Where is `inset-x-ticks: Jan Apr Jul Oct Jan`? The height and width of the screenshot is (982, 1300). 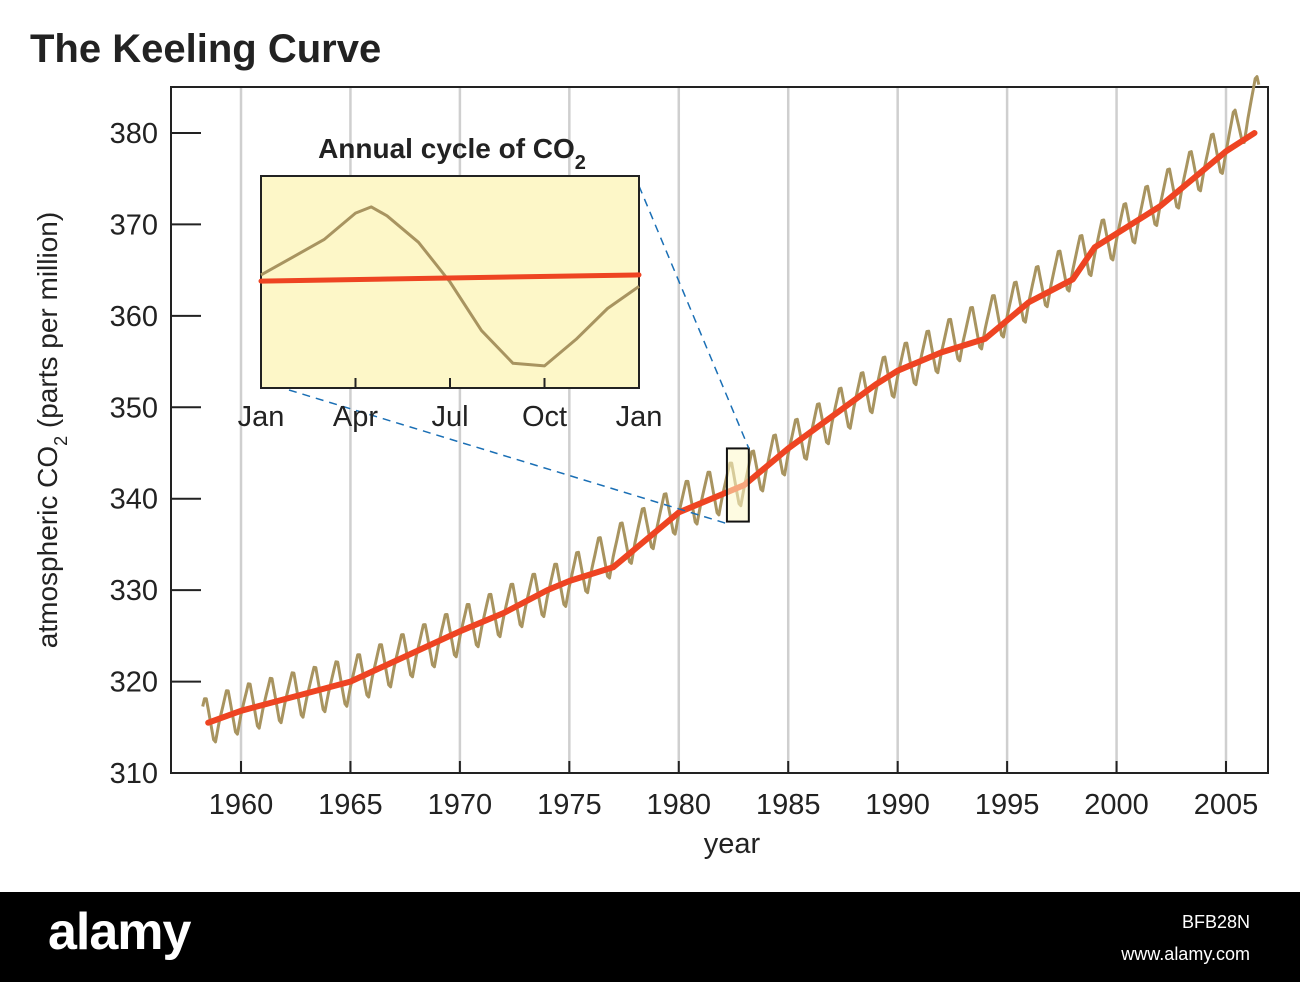 inset-x-ticks: Jan Apr Jul Oct Jan is located at coordinates (450, 405).